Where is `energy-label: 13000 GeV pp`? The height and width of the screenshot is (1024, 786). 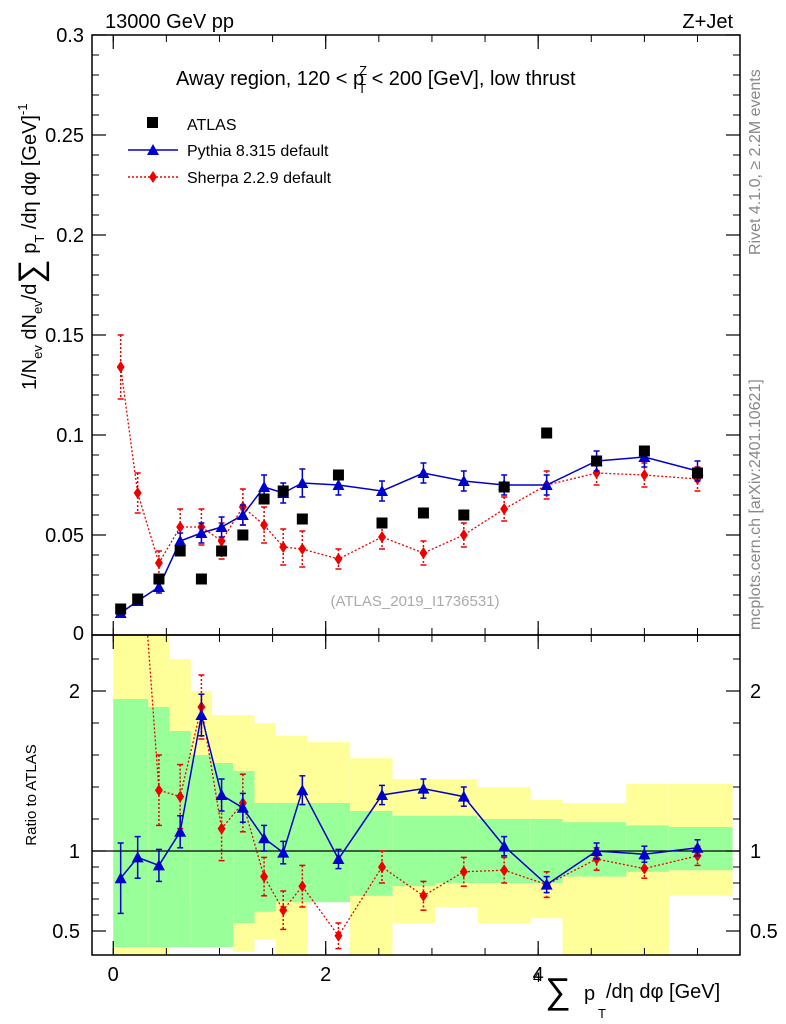
energy-label: 13000 GeV pp is located at coordinates (169, 22).